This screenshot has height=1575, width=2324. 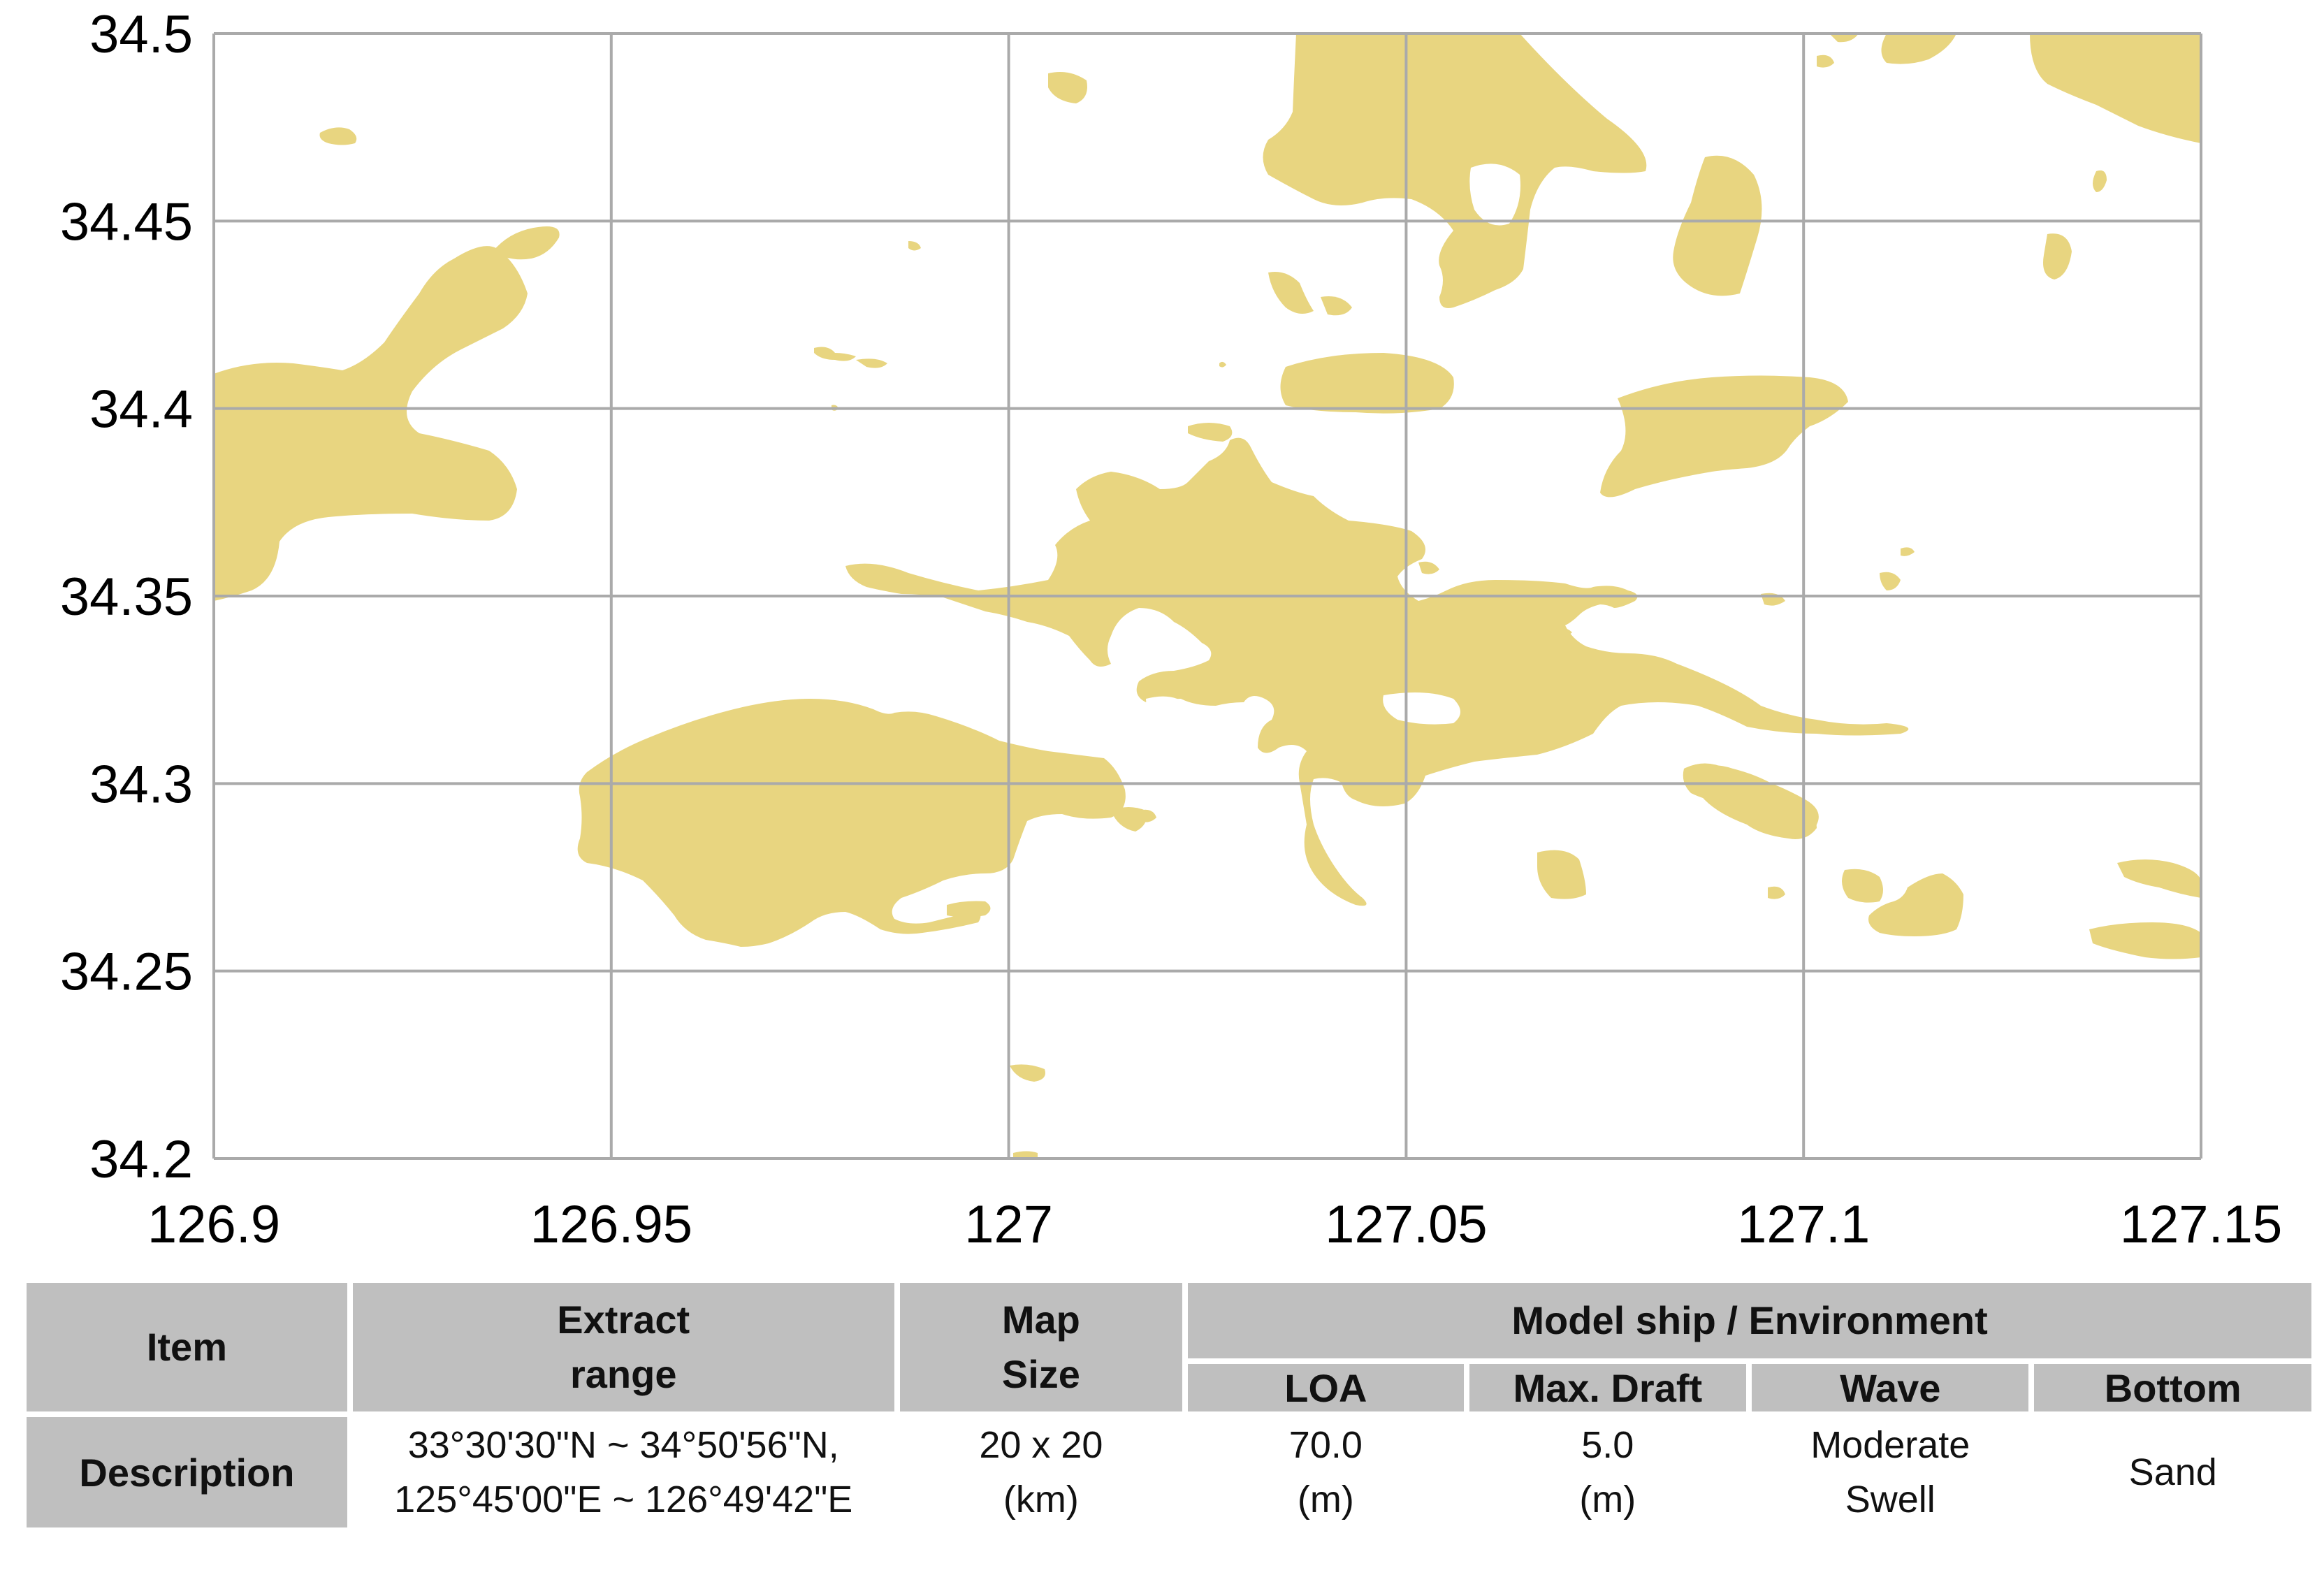 What do you see at coordinates (1041, 1445) in the screenshot?
I see `map-size-line1: 20 x 20` at bounding box center [1041, 1445].